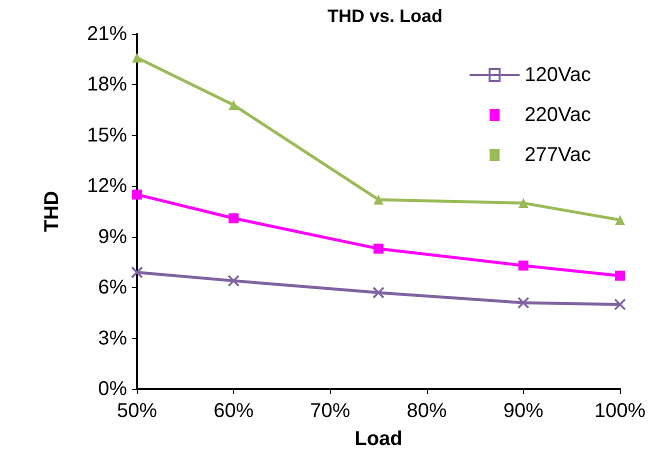 This screenshot has height=472, width=656. I want to click on x-tick-label: 100%, so click(620, 411).